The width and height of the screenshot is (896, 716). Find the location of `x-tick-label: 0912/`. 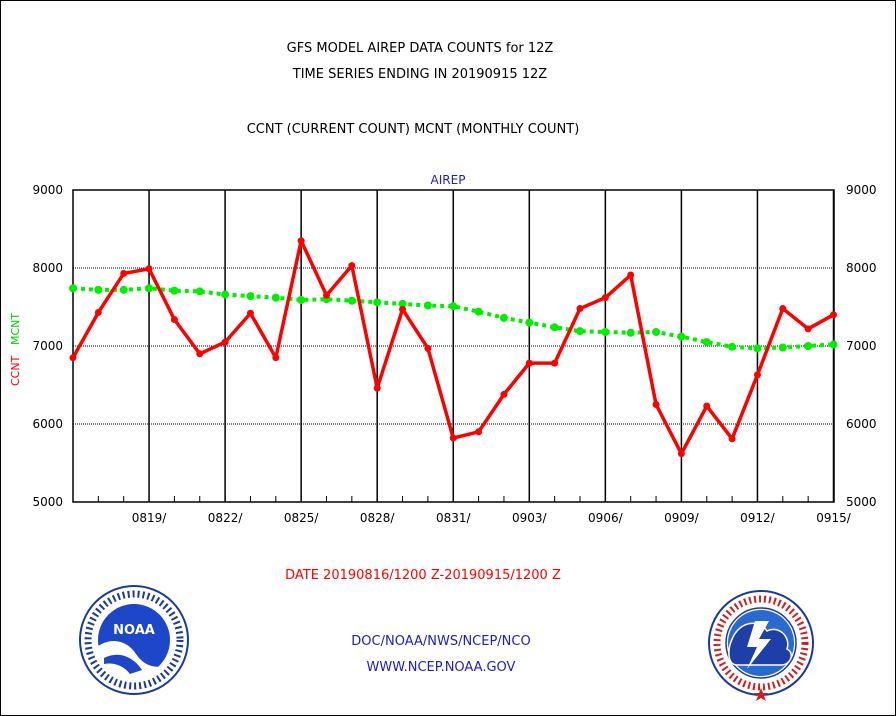

x-tick-label: 0912/ is located at coordinates (758, 518).